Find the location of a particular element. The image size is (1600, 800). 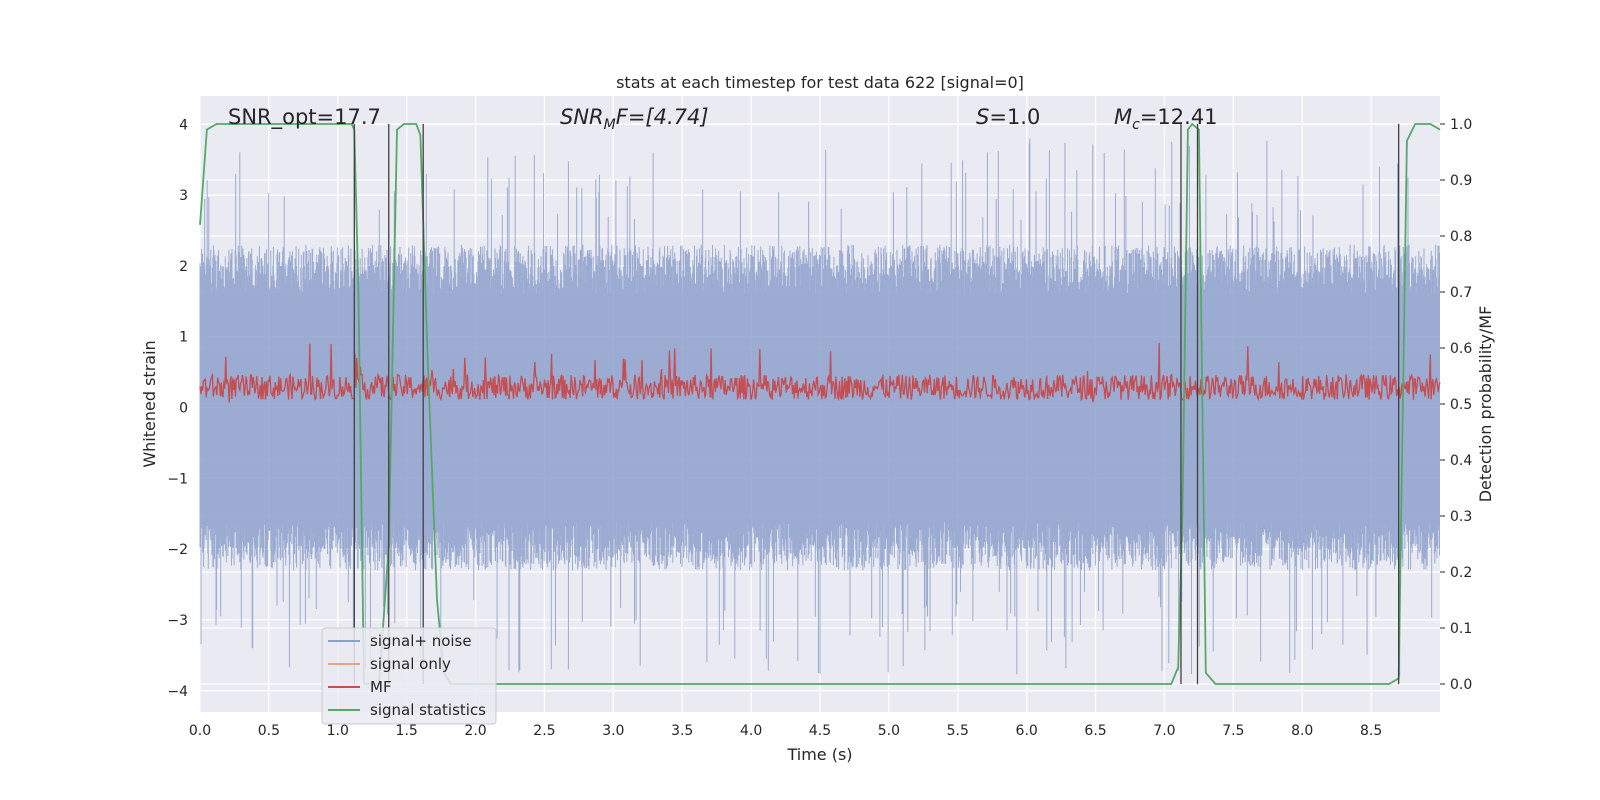

x-tick-label-13: 6.5 is located at coordinates (1095, 731).